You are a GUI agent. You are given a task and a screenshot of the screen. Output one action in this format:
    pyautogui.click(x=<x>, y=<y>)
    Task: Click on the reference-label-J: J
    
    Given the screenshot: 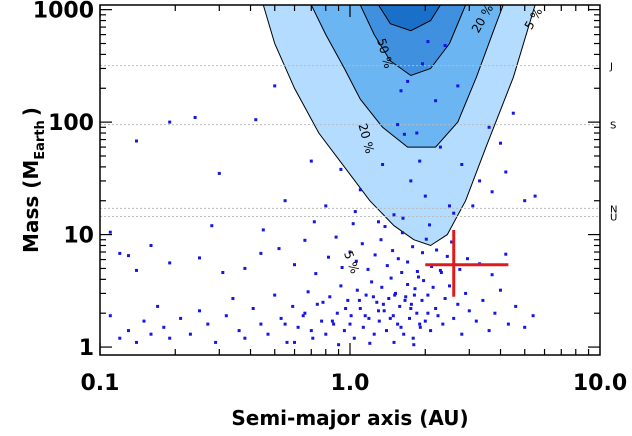 What is the action you would take?
    pyautogui.click(x=611, y=67)
    